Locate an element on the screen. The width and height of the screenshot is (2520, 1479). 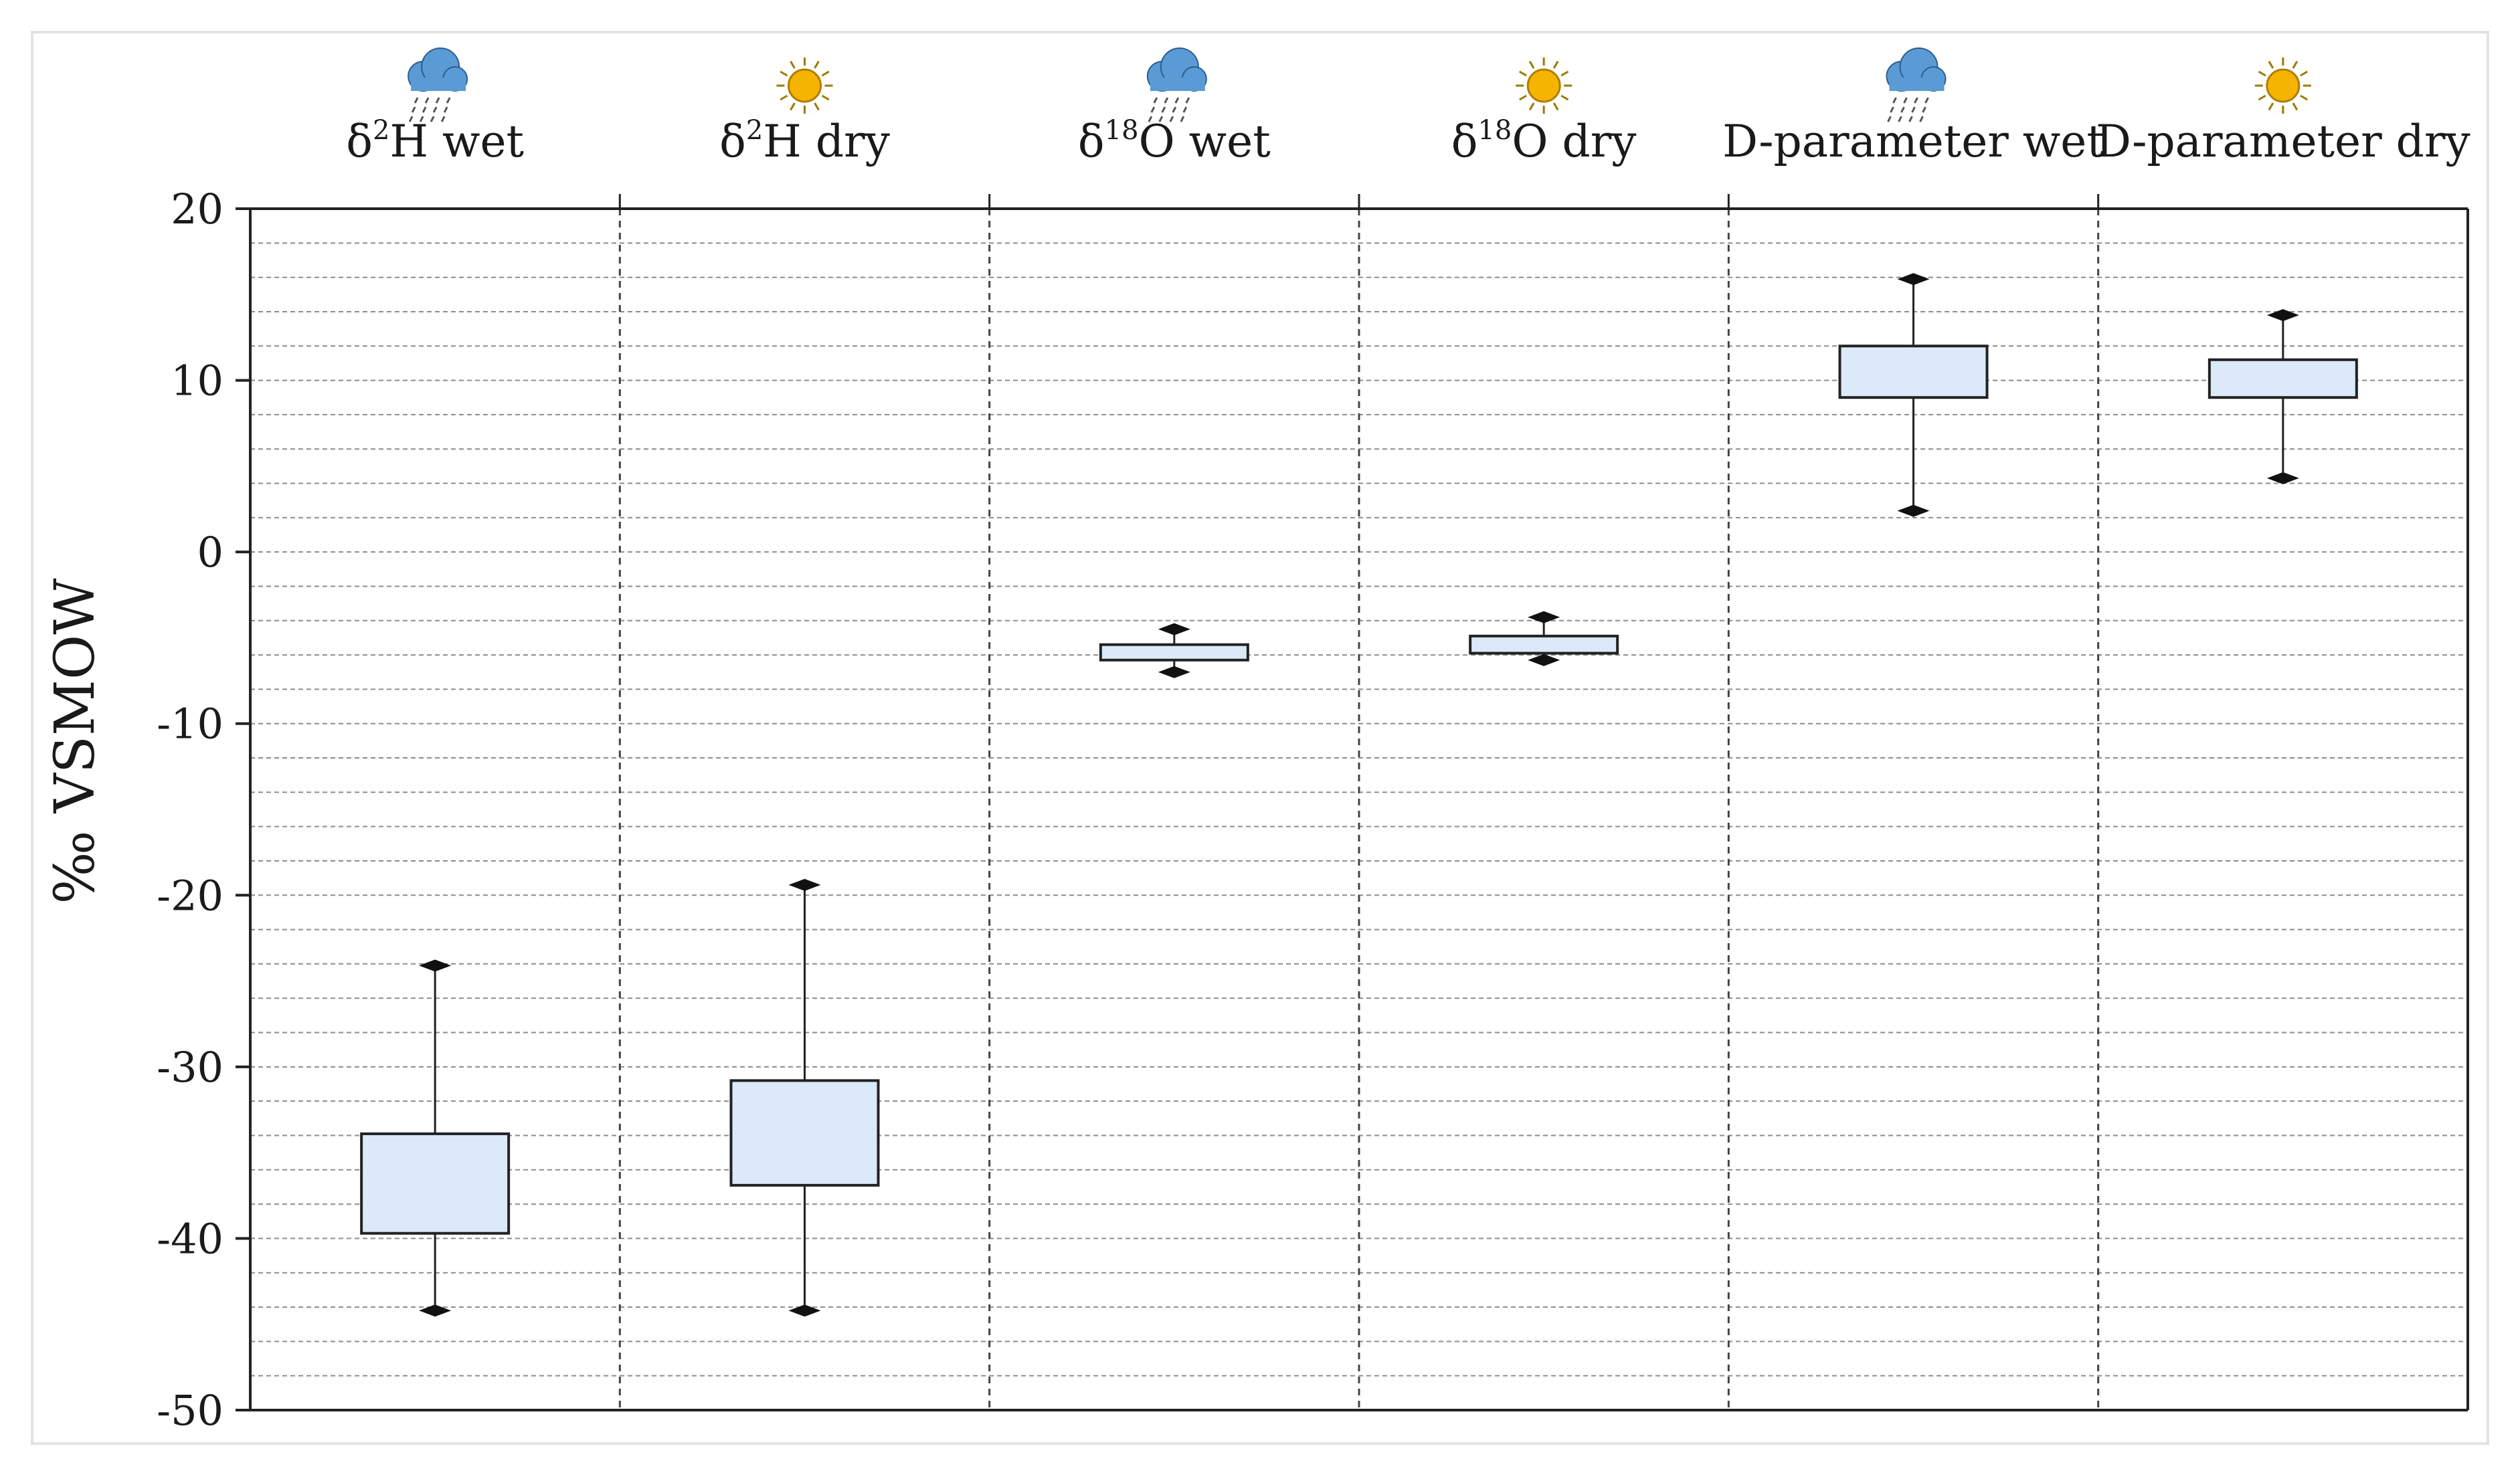
y-tick-label: -30 is located at coordinates (190, 1067).